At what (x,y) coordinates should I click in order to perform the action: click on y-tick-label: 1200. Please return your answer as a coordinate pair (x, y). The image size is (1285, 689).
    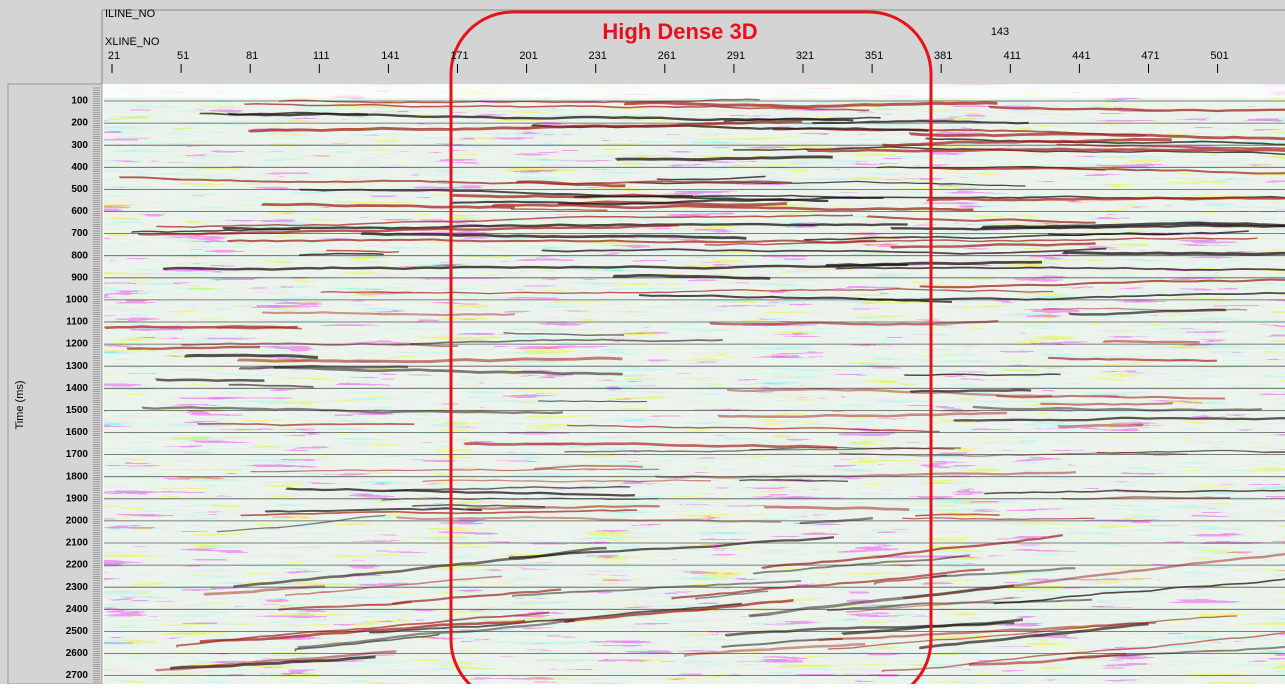
    Looking at the image, I should click on (77, 344).